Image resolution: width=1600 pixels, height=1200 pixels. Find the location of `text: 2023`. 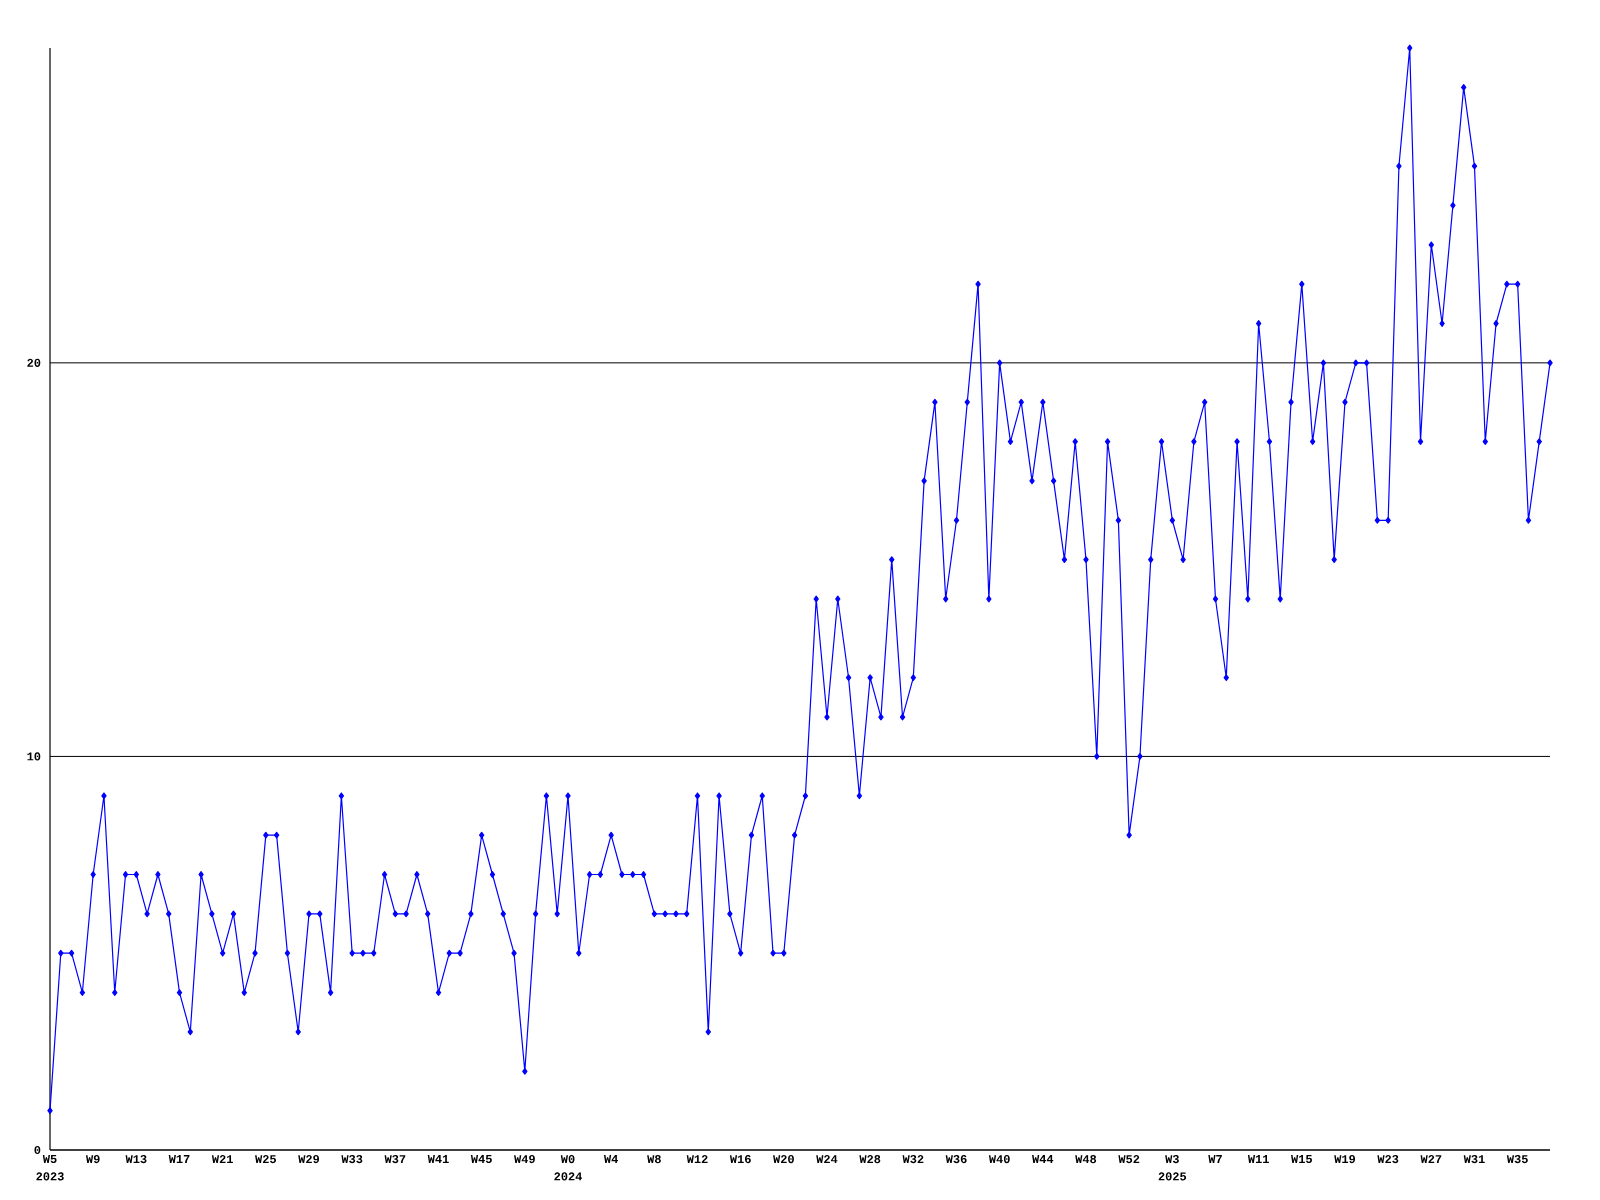

text: 2023 is located at coordinates (50, 1176).